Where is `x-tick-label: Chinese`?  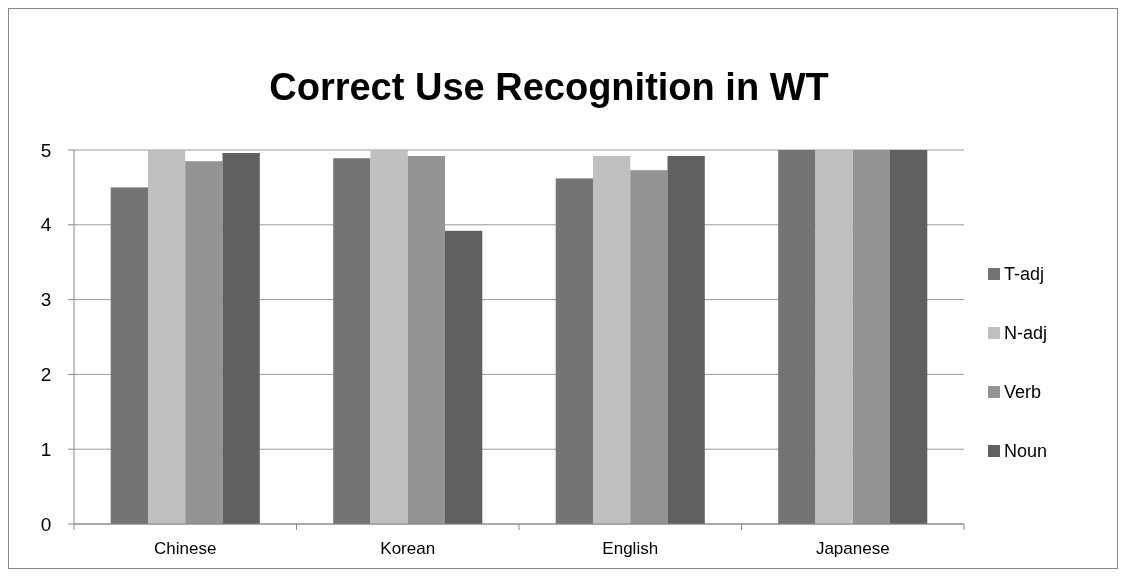 x-tick-label: Chinese is located at coordinates (185, 548).